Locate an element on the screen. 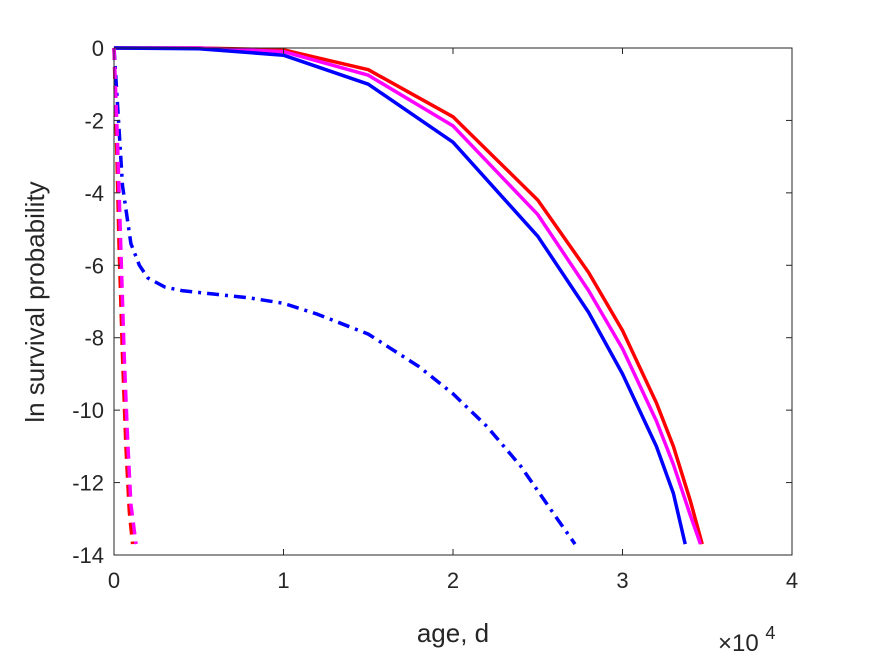  x-axis-label: age, d is located at coordinates (453, 633).